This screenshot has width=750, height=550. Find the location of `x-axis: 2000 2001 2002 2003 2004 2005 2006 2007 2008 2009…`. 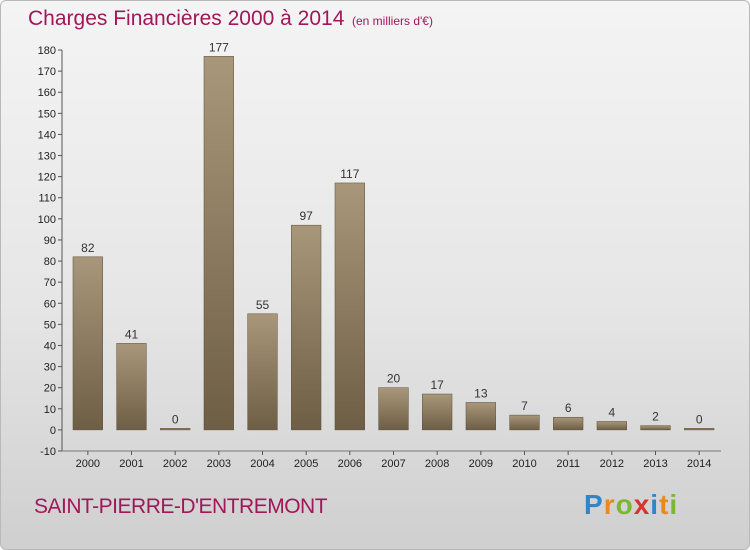

x-axis: 2000 2001 2002 2003 2004 2005 2006 2007 2008 2009… is located at coordinates (391, 460).